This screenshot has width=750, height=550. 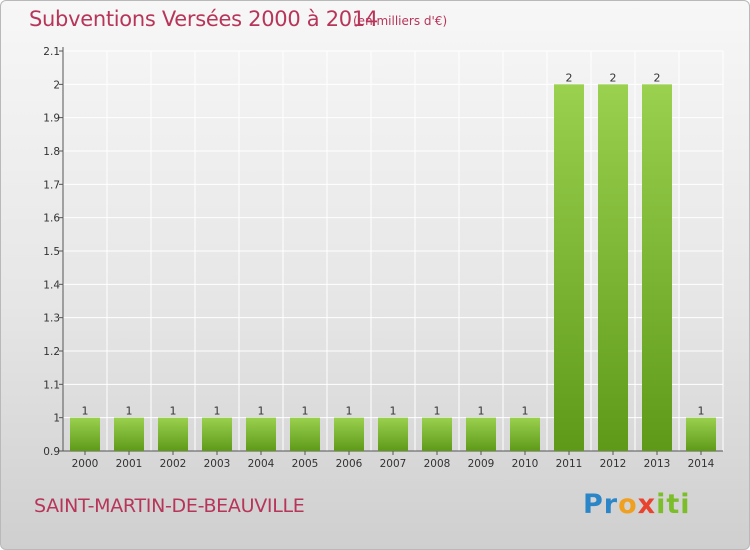 What do you see at coordinates (173, 464) in the screenshot?
I see `x-tick-label: 2002` at bounding box center [173, 464].